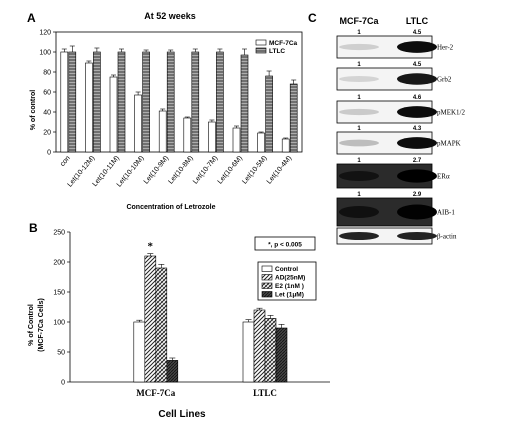 Image resolution: width=520 pixels, height=432 pixels. Describe the element at coordinates (45, 33) in the screenshot. I see `y-tick-label: 120` at that location.